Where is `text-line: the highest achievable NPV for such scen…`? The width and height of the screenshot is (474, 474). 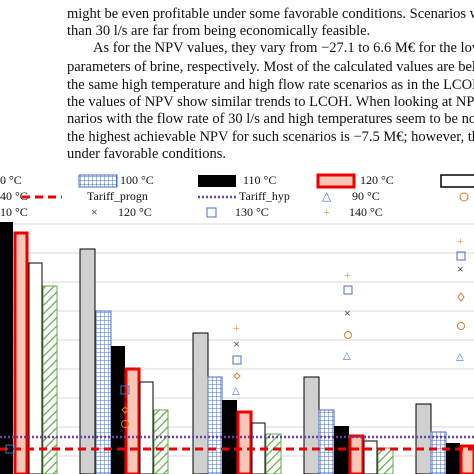
text-line: the highest achievable NPV for such scen… is located at coordinates (270, 137).